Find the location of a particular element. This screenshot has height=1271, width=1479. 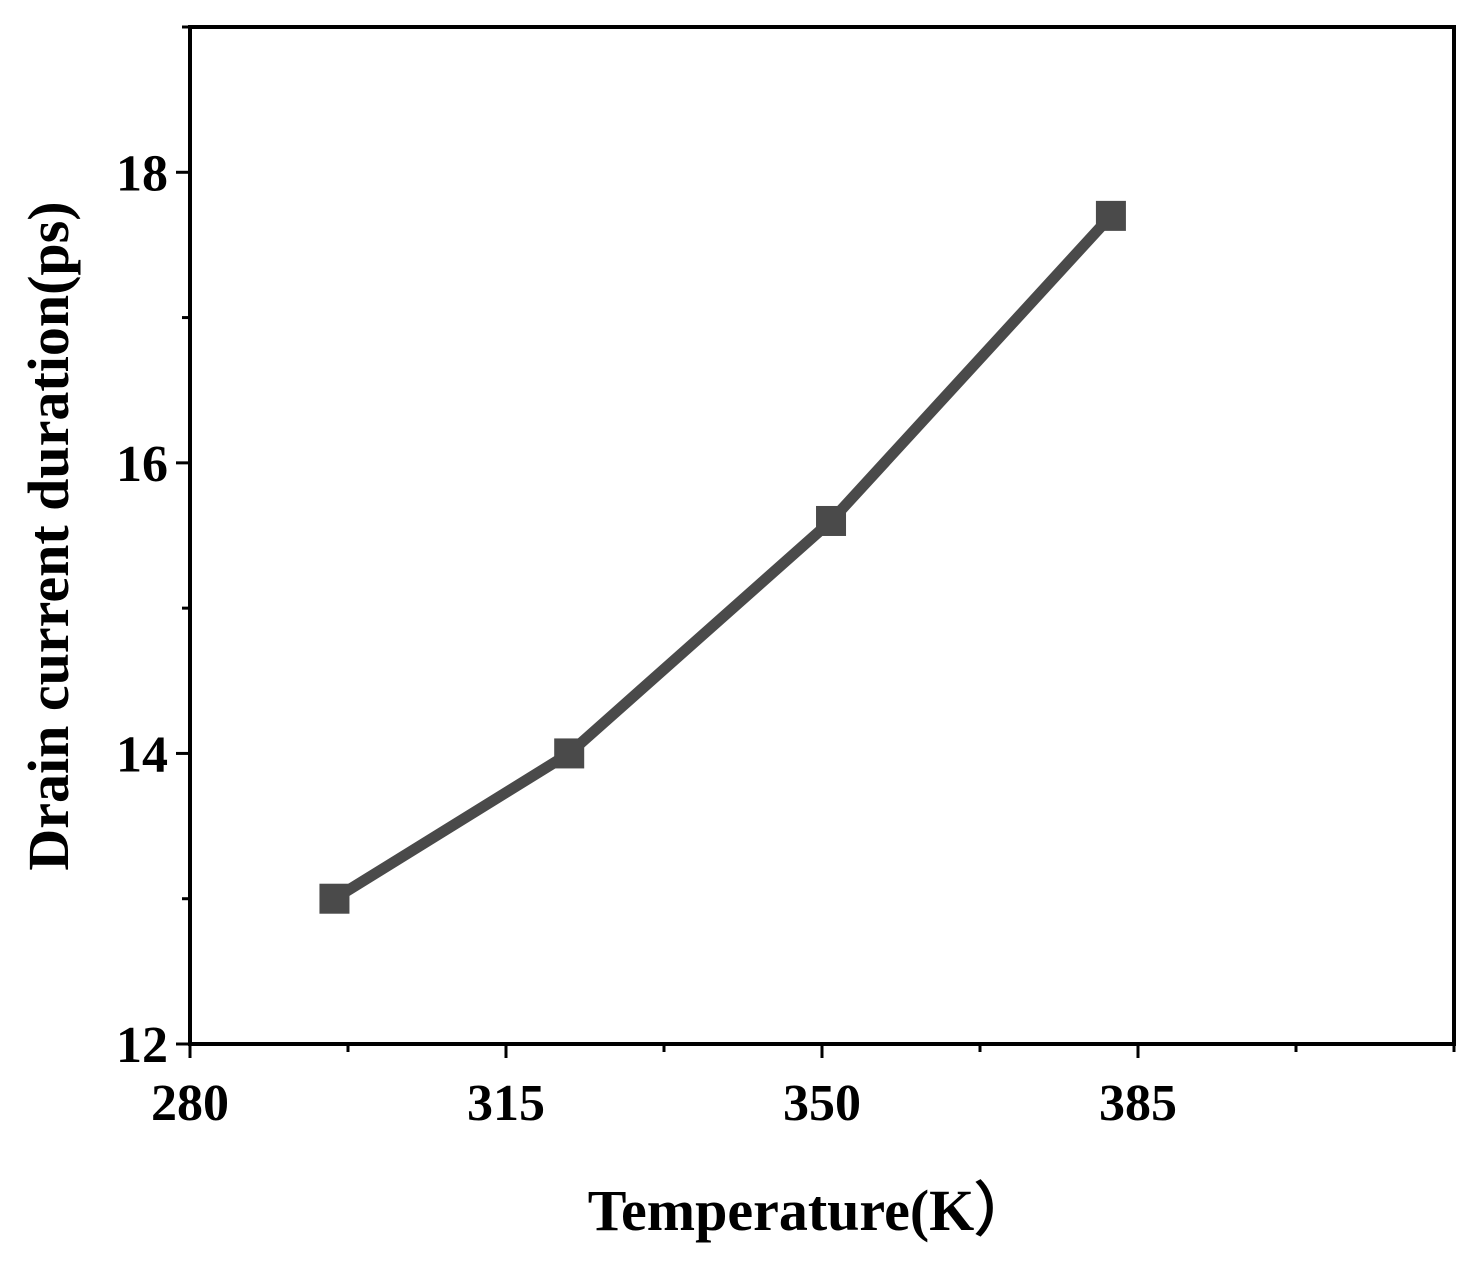

x-tick-label: 315 is located at coordinates (506, 1103).